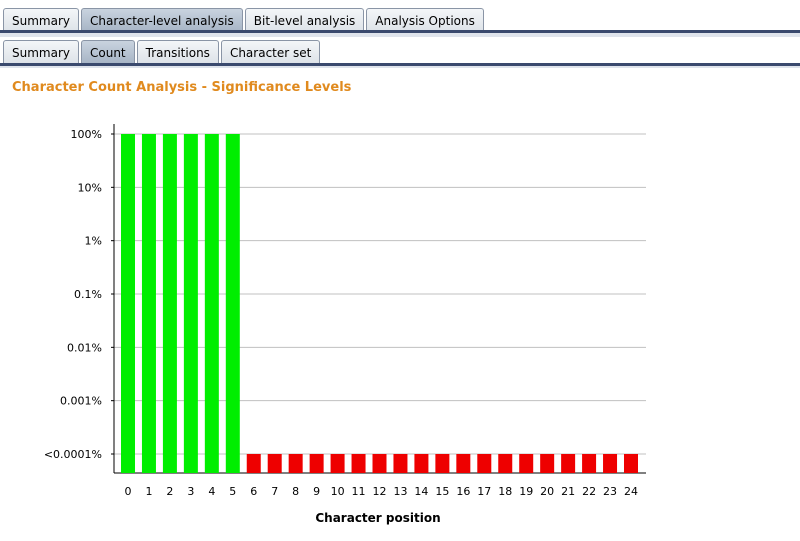  I want to click on x-tick-label: 17, so click(484, 491).